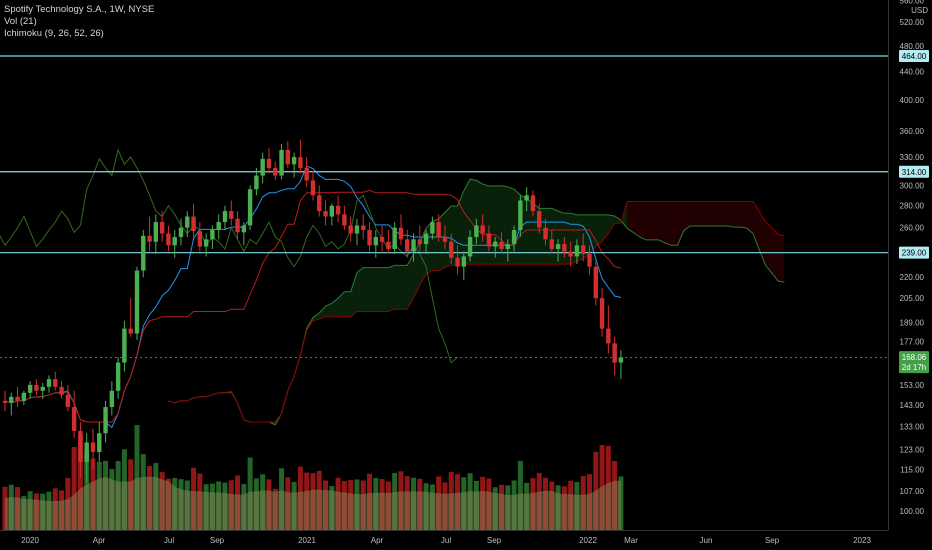 The width and height of the screenshot is (932, 550). I want to click on volume-indicator-label: Vol (21), so click(20, 21).